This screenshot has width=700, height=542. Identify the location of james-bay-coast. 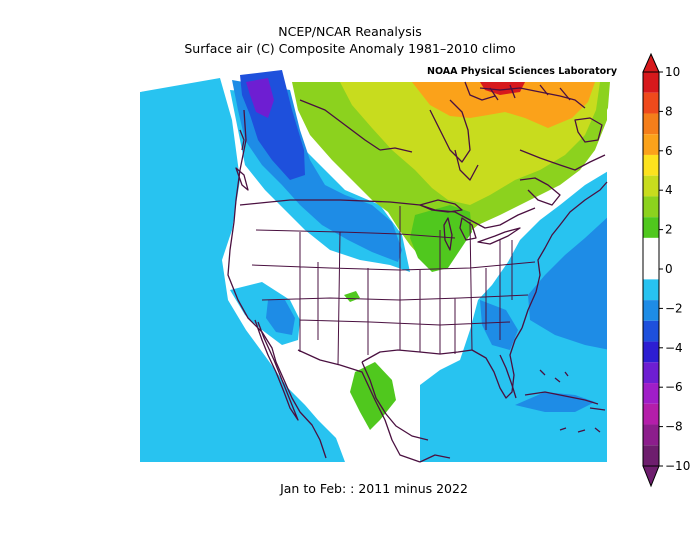
(466, 165).